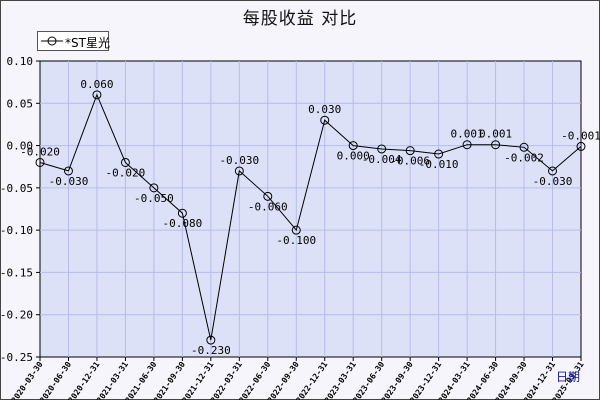  Describe the element at coordinates (439, 164) in the screenshot. I see `data-label: -0.010` at that location.